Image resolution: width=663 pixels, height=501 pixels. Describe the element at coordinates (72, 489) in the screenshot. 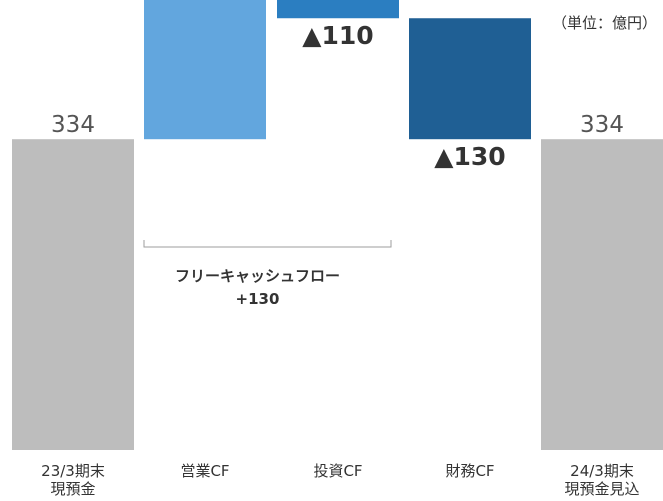

I see `category-label-line: 現預金` at that location.